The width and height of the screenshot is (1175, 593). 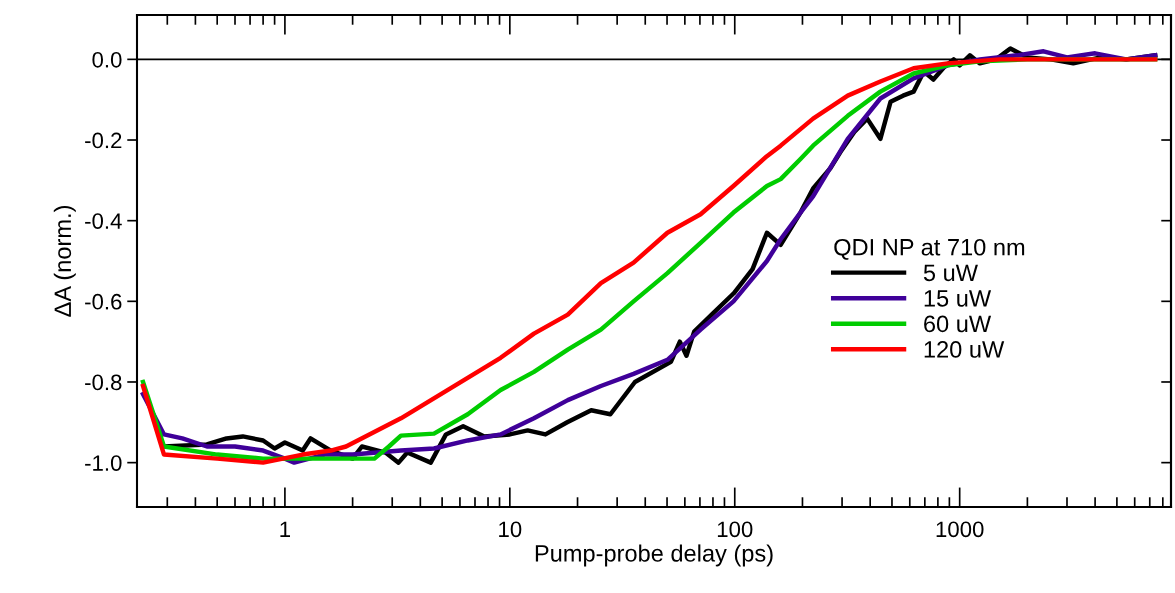 I want to click on x-tick-label: 1, so click(x=285, y=529).